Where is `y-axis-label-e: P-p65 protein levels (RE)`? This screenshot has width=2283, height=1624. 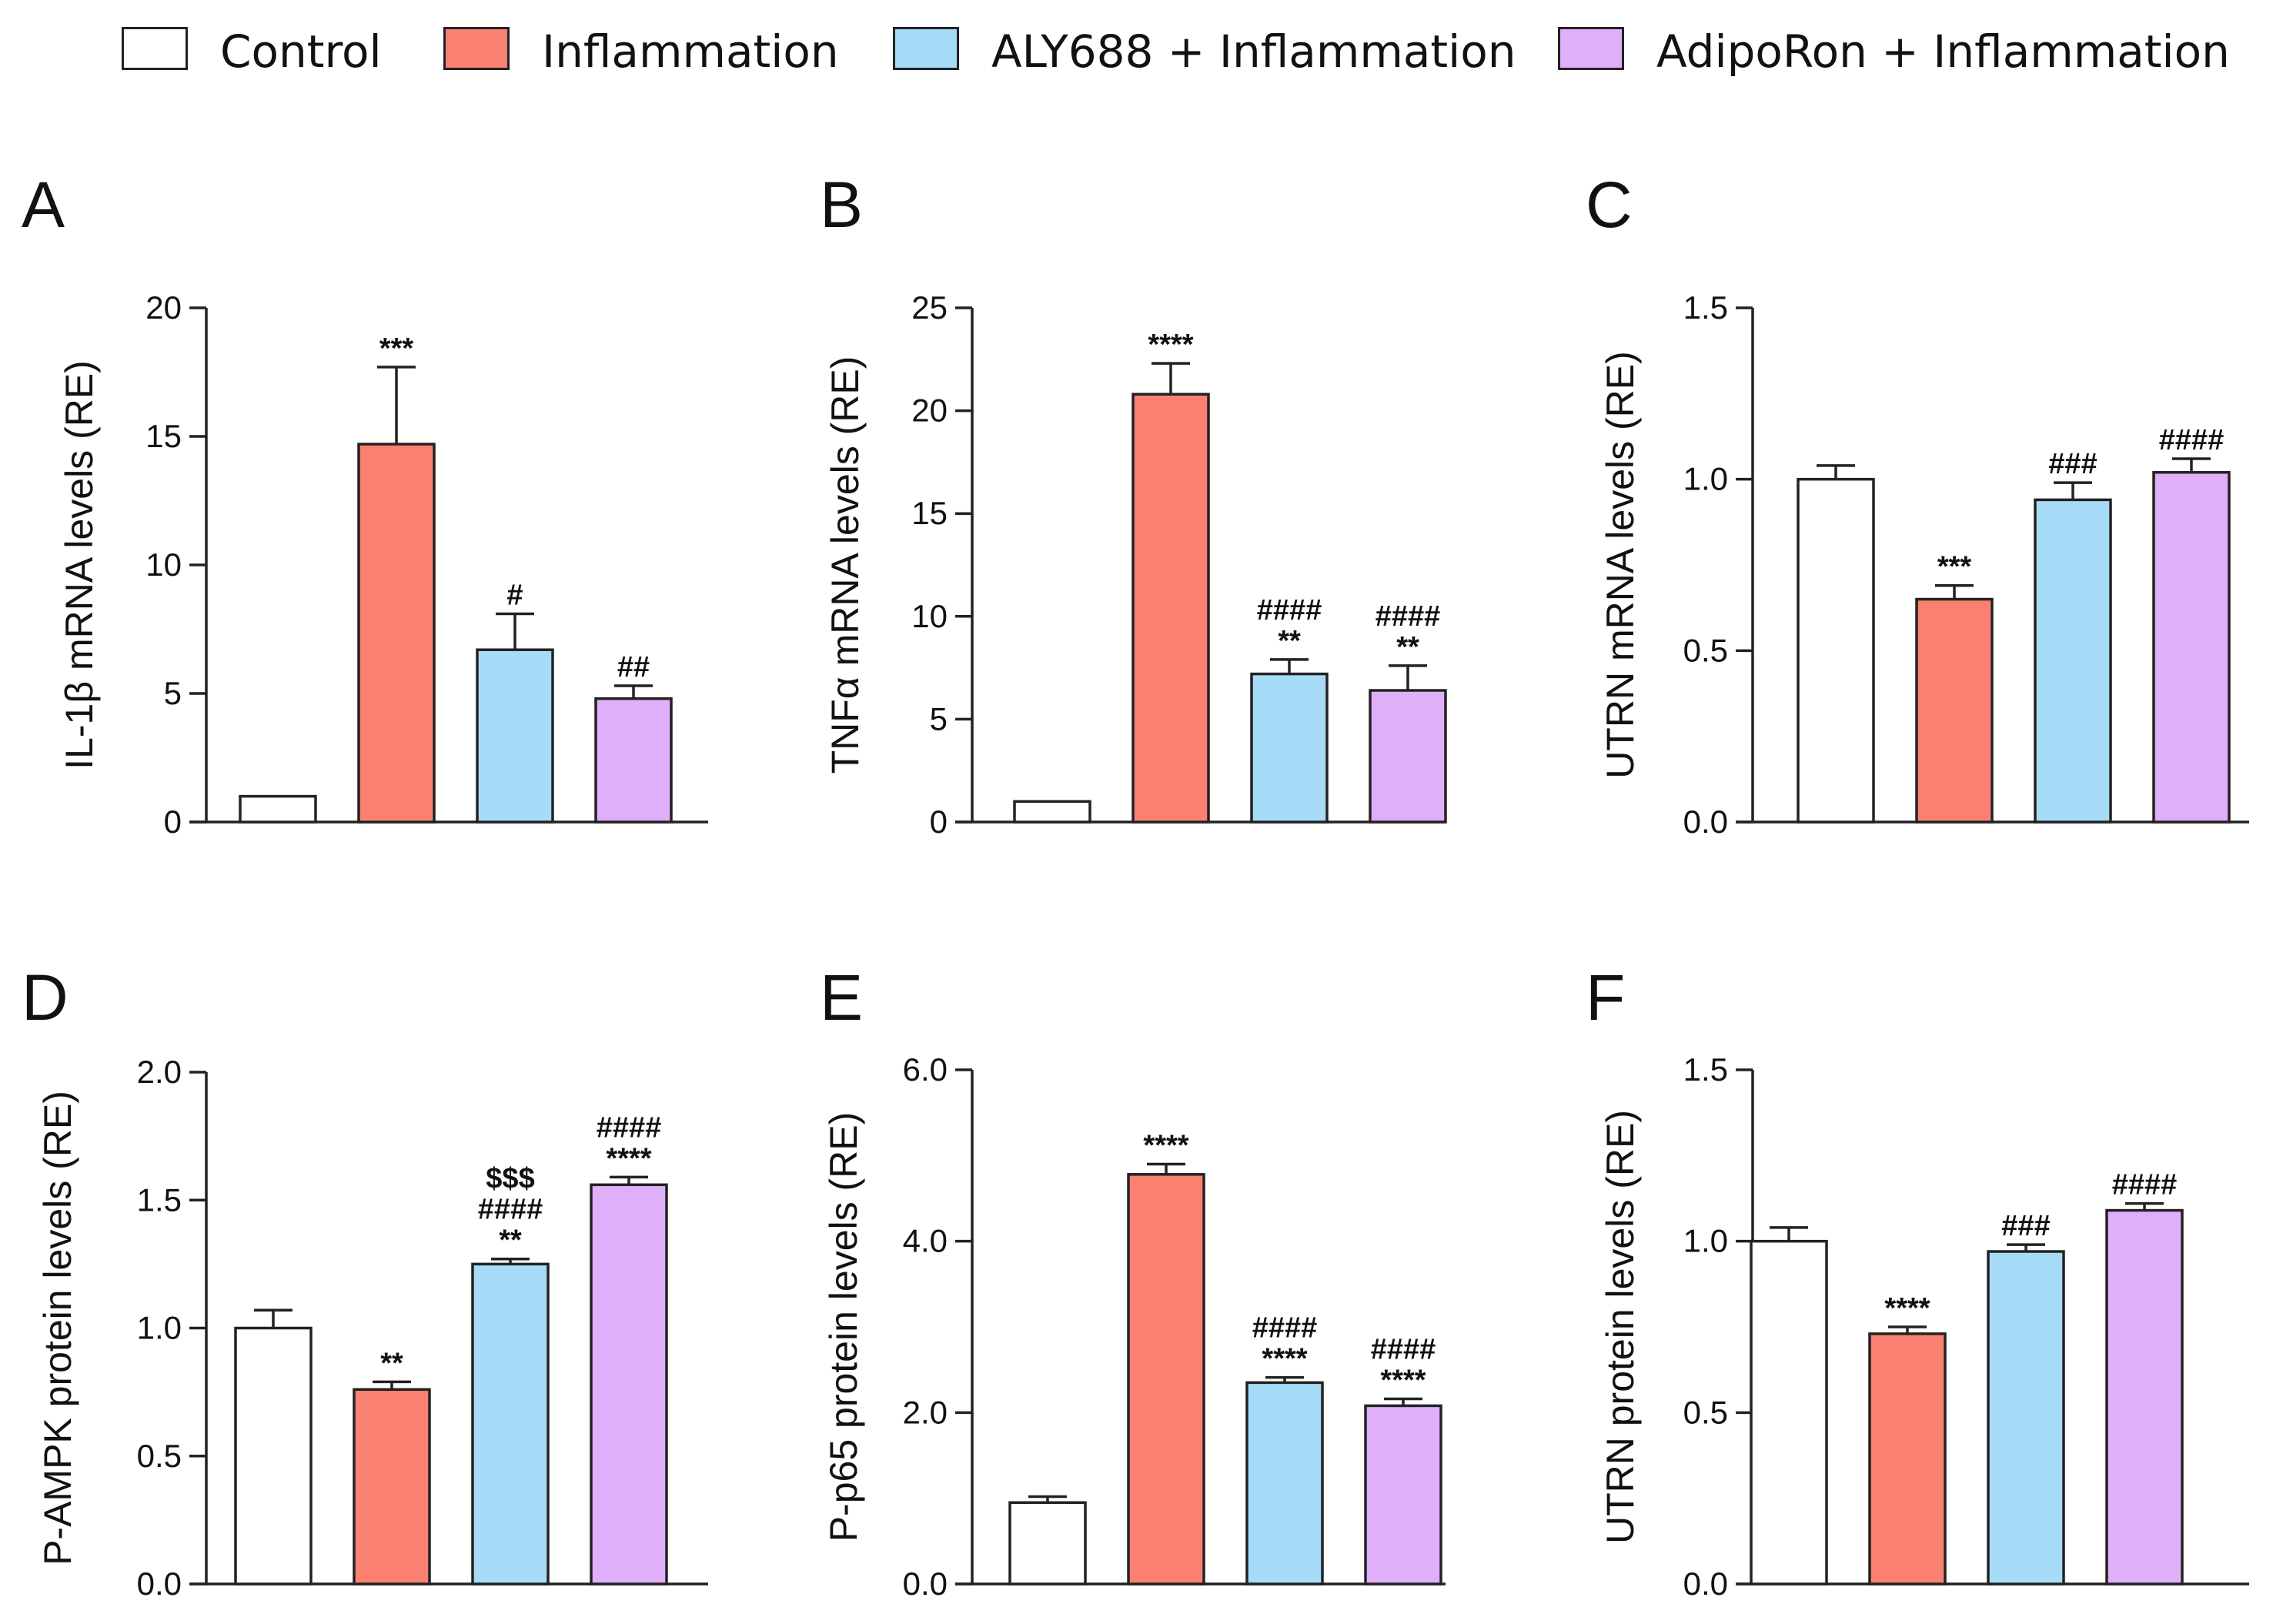
y-axis-label-e: P-p65 protein levels (RE) is located at coordinates (843, 1327).